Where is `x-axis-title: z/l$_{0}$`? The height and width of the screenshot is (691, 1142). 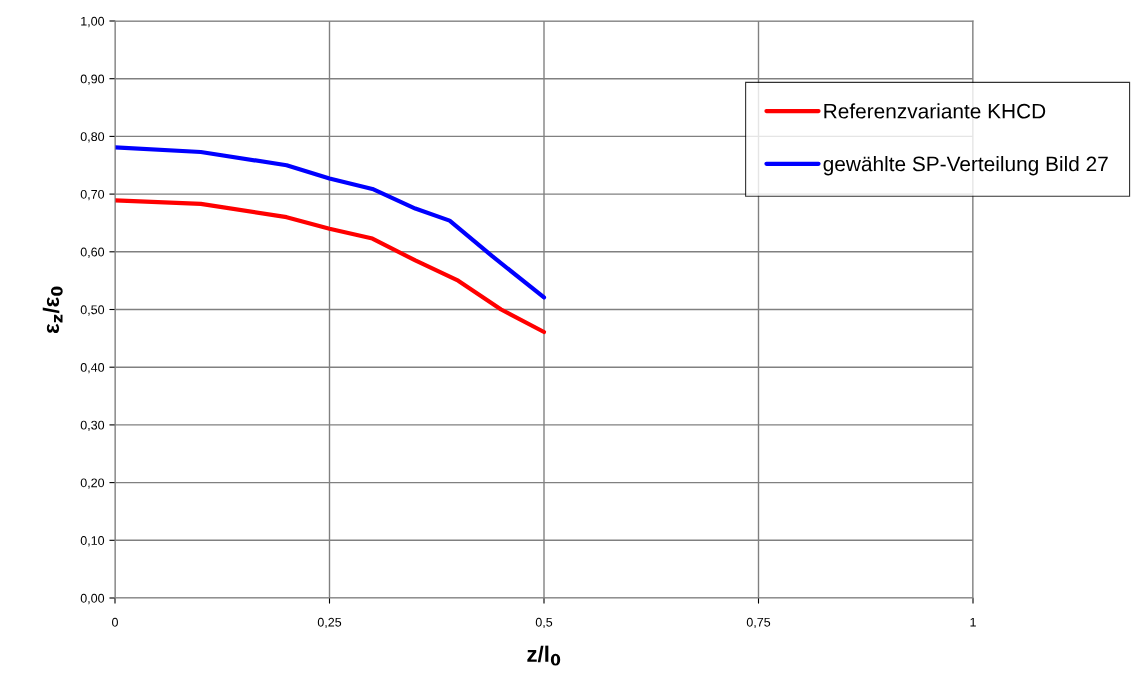 x-axis-title: z/l$_{0}$ is located at coordinates (544, 655).